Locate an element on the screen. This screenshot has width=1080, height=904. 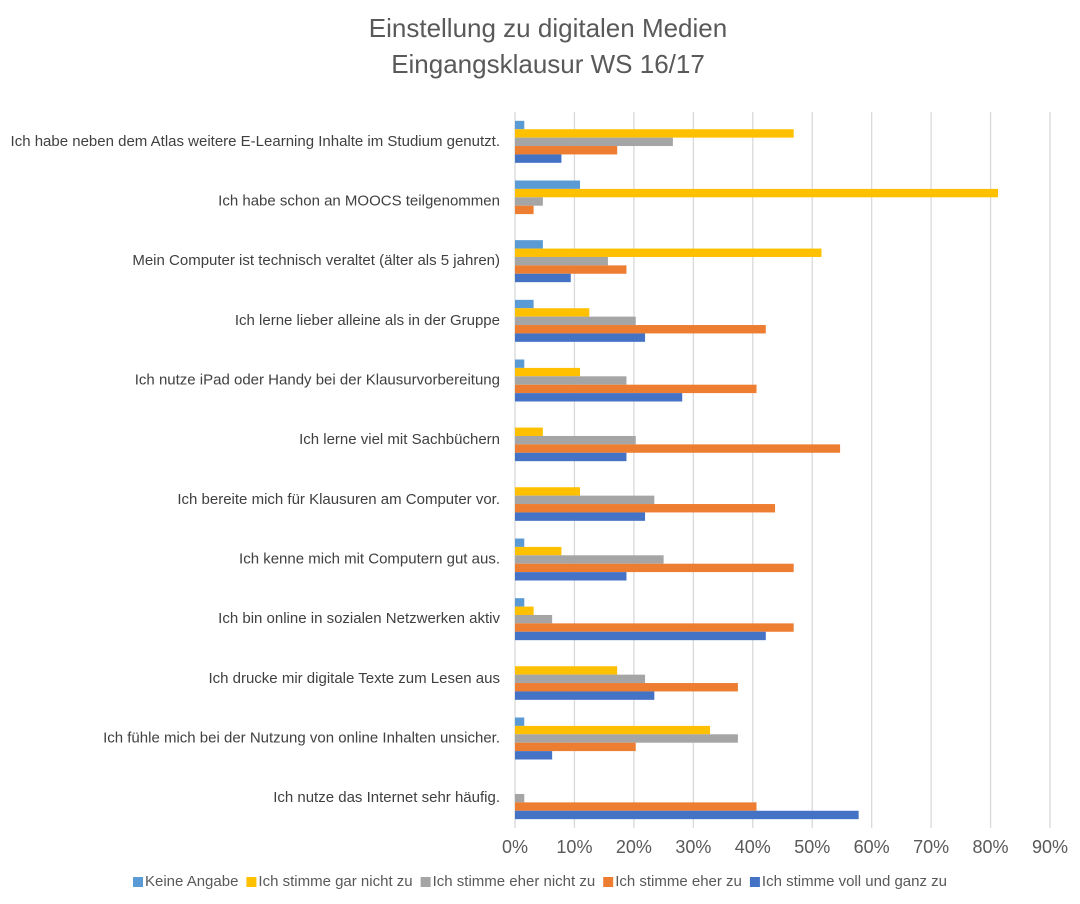
chart-title: Einstellung zu digitalen Medien is located at coordinates (548, 28).